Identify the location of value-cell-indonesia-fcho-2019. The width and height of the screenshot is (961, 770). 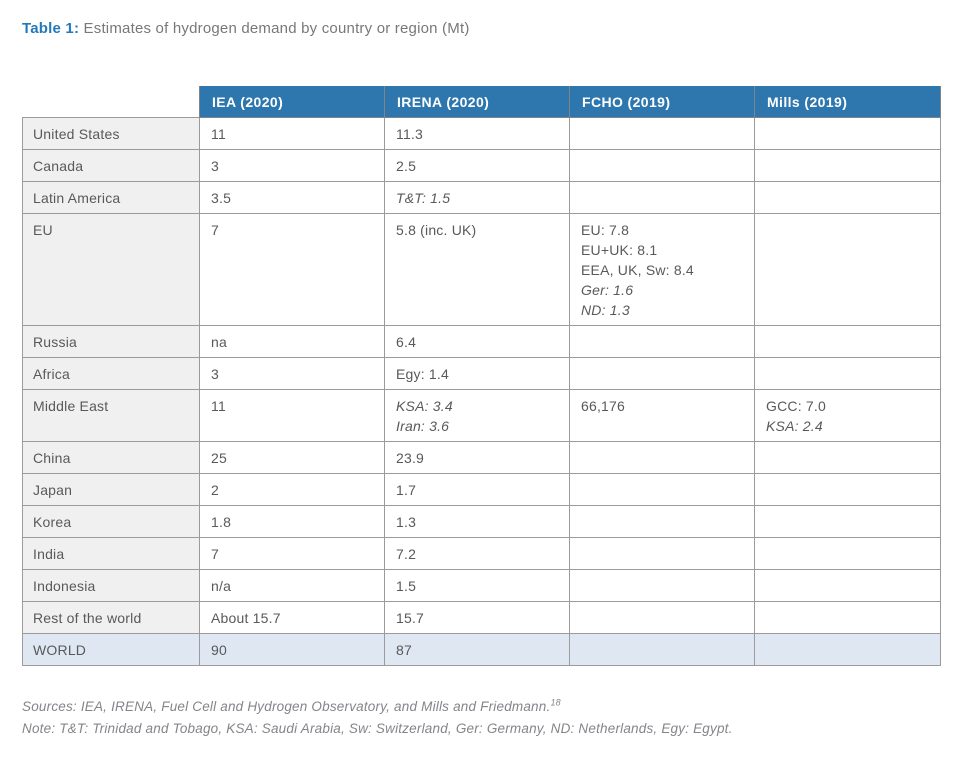
(662, 585).